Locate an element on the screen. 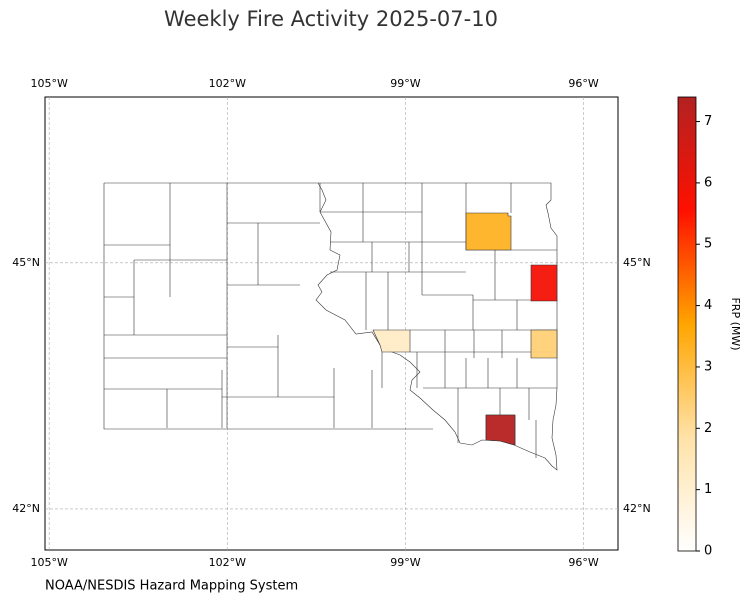 This screenshot has width=751, height=603. colorbar is located at coordinates (687, 324).